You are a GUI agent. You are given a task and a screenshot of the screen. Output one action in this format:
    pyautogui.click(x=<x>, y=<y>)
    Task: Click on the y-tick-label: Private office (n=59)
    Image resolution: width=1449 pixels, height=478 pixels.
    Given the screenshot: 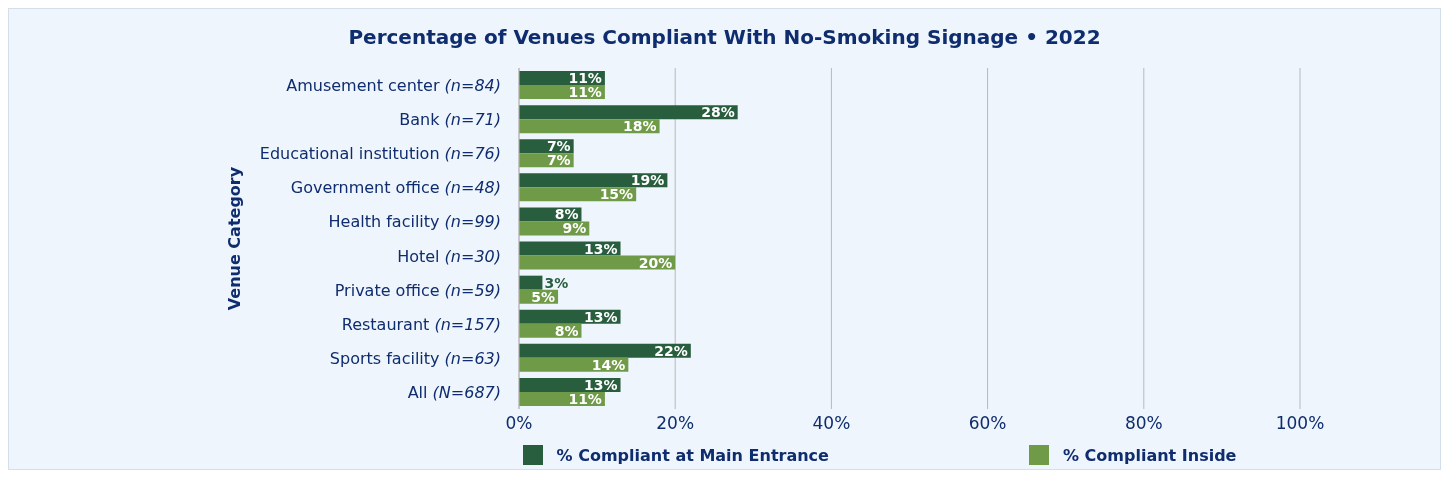 What is the action you would take?
    pyautogui.click(x=417, y=290)
    